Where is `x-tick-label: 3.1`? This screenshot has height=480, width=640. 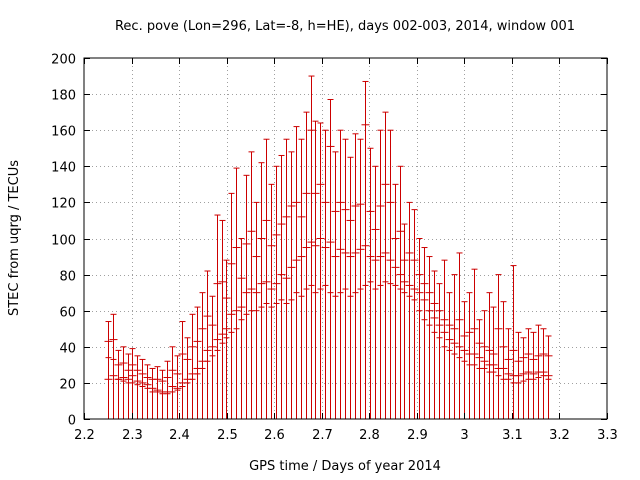
x-tick-label: 3.1 is located at coordinates (512, 435).